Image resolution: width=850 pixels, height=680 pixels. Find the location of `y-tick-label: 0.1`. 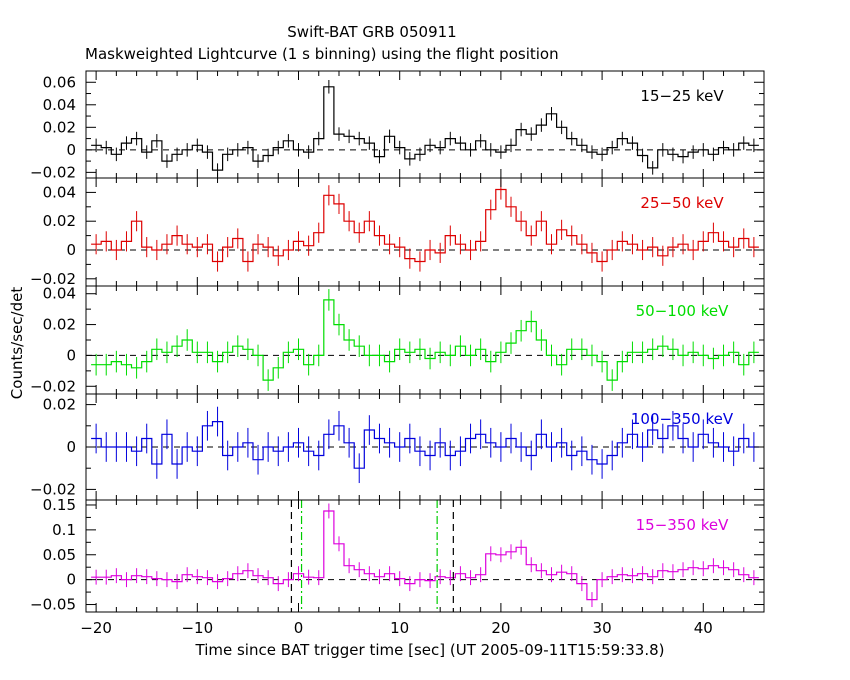

y-tick-label: 0.1 is located at coordinates (64, 530).